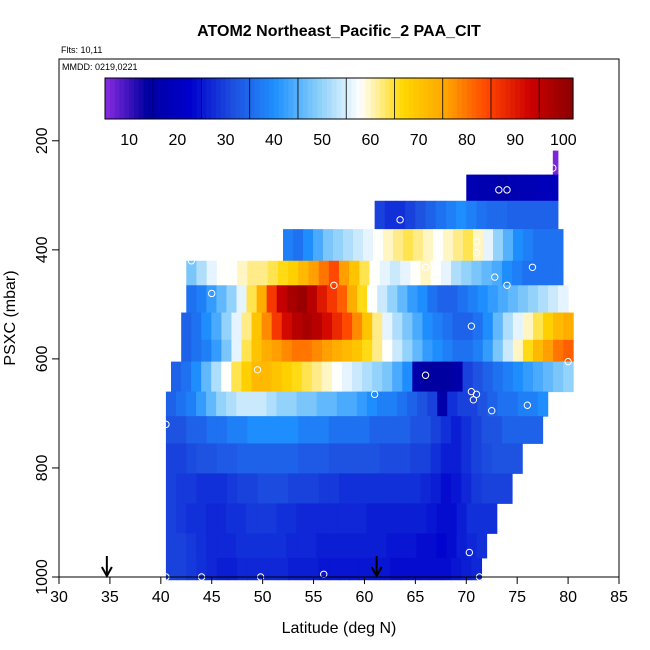 This screenshot has width=650, height=650. Describe the element at coordinates (42, 249) in the screenshot. I see `y-tick-label: 400` at that location.